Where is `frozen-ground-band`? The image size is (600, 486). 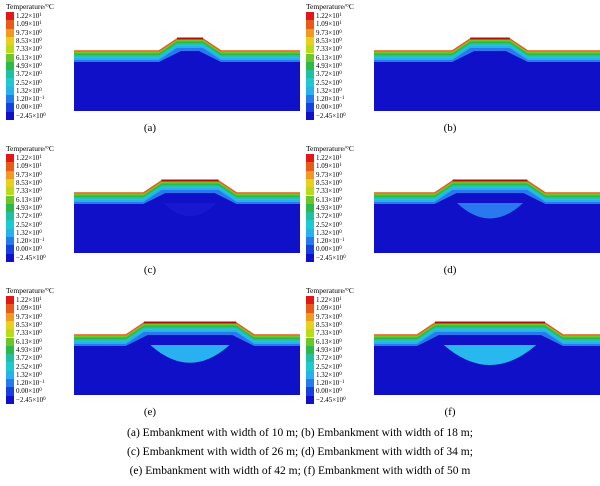 frozen-ground-band is located at coordinates (187, 81).